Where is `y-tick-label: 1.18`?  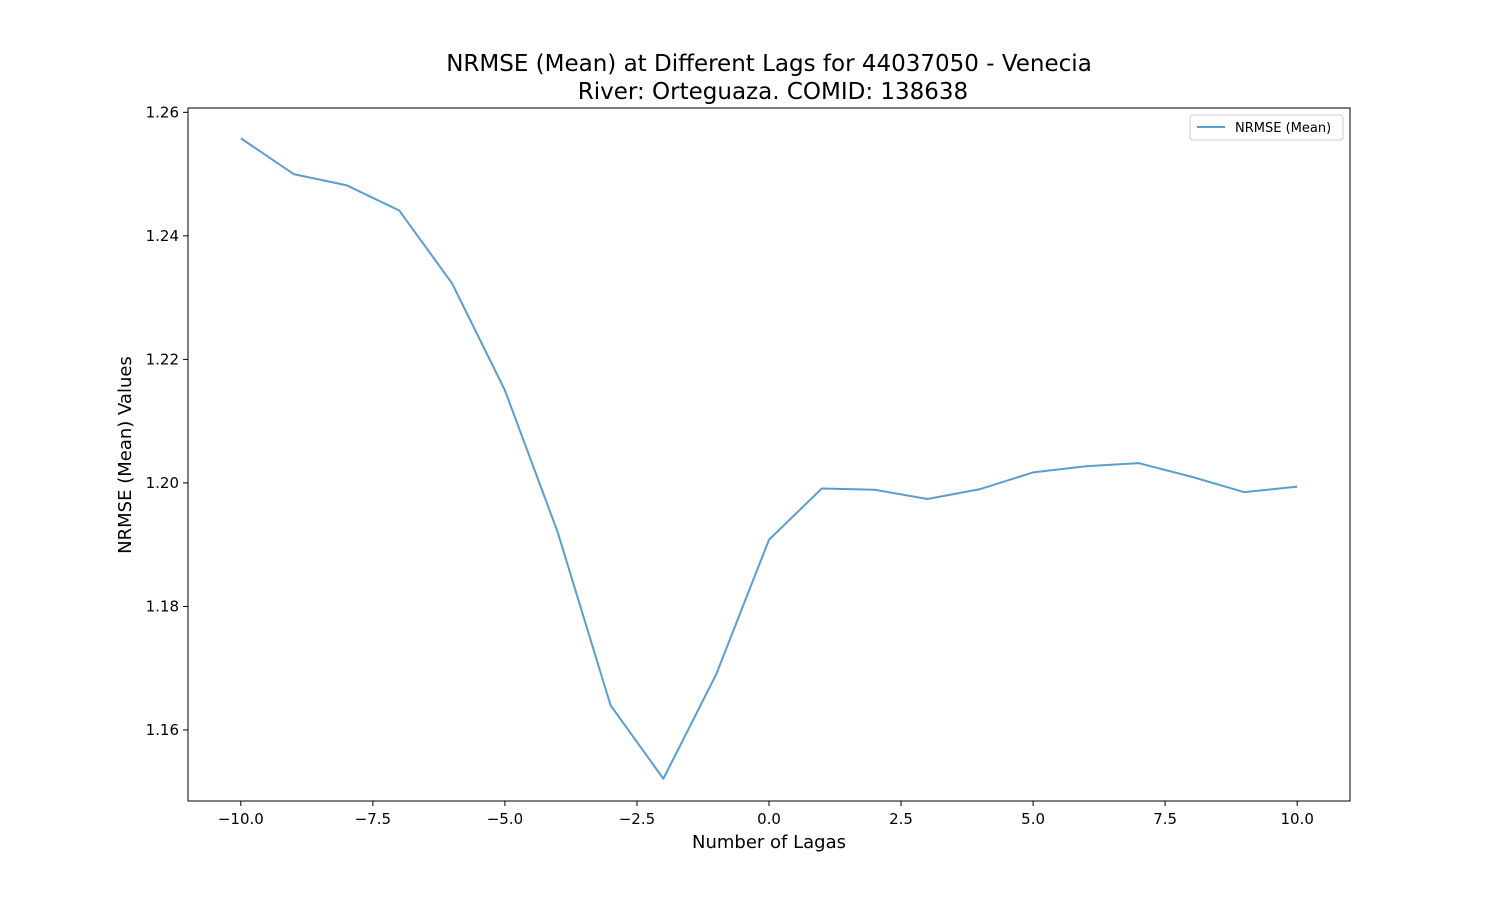 y-tick-label: 1.18 is located at coordinates (162, 606).